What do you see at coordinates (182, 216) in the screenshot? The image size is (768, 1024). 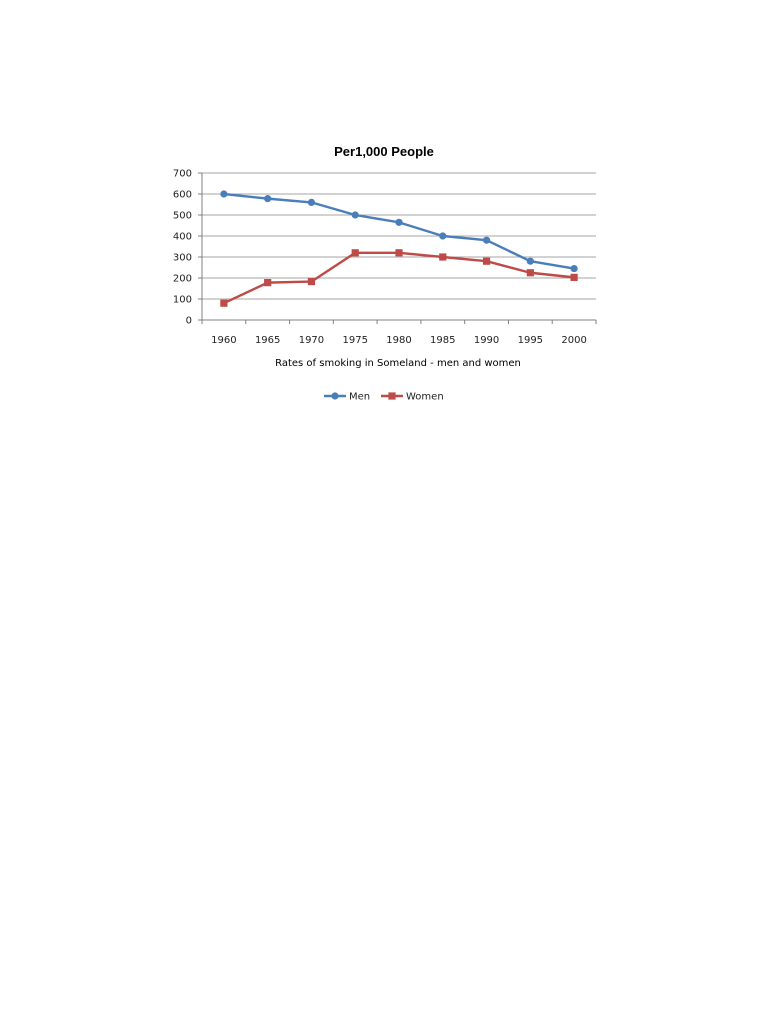 I see `y-tick-label: 500` at bounding box center [182, 216].